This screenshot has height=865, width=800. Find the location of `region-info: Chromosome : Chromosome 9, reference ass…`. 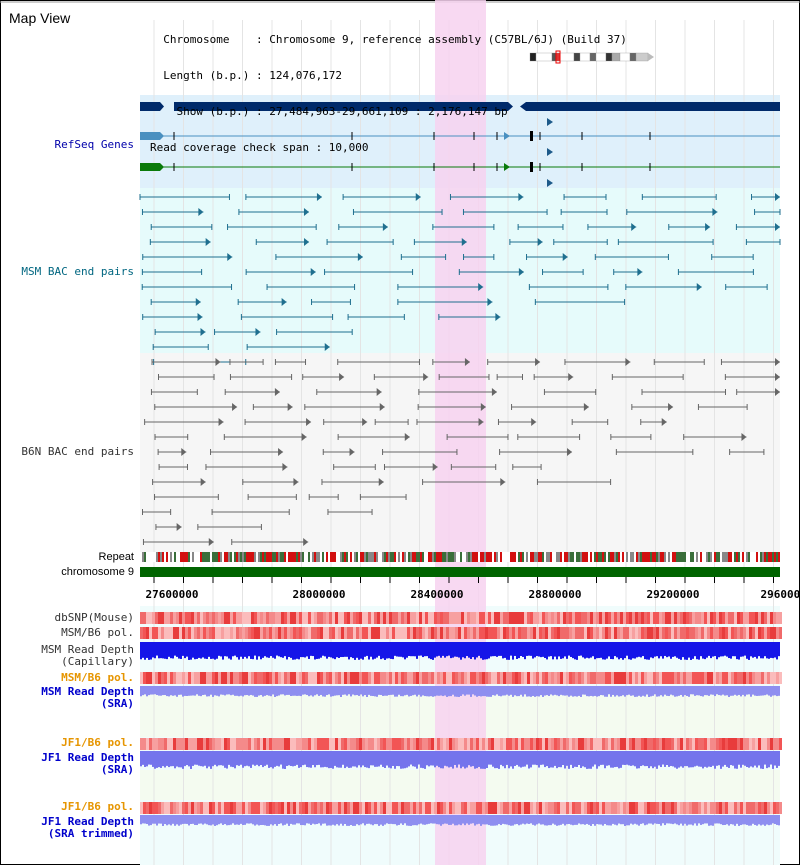

region-info: Chromosome : Chromosome 9, reference ass… is located at coordinates (388, 88).